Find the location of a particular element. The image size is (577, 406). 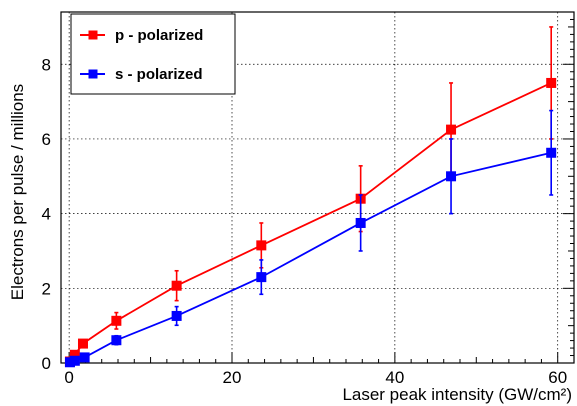

x-axis-title: Laser peak intensity (GW/cm²) is located at coordinates (457, 394).